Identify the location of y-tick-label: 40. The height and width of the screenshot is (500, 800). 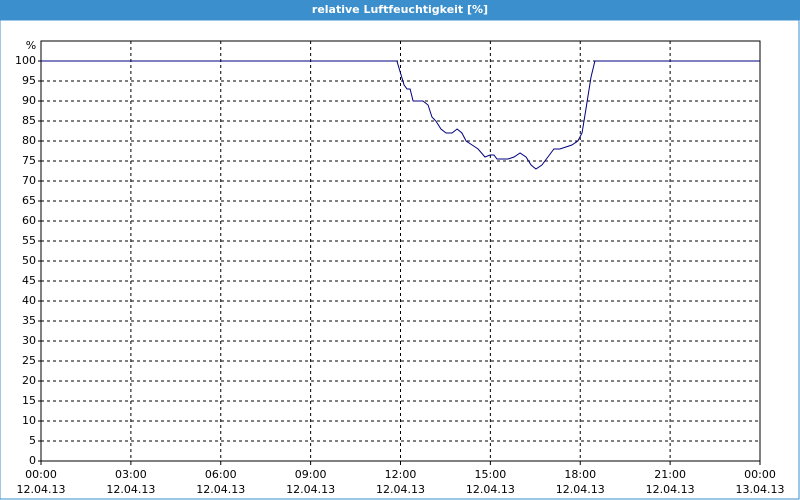
(29, 300).